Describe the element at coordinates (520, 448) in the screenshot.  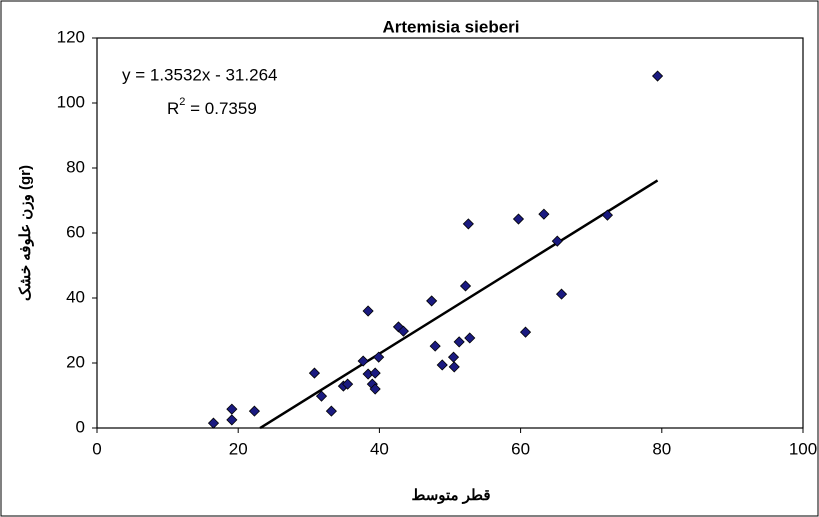
I see `x-tick-label: 60` at that location.